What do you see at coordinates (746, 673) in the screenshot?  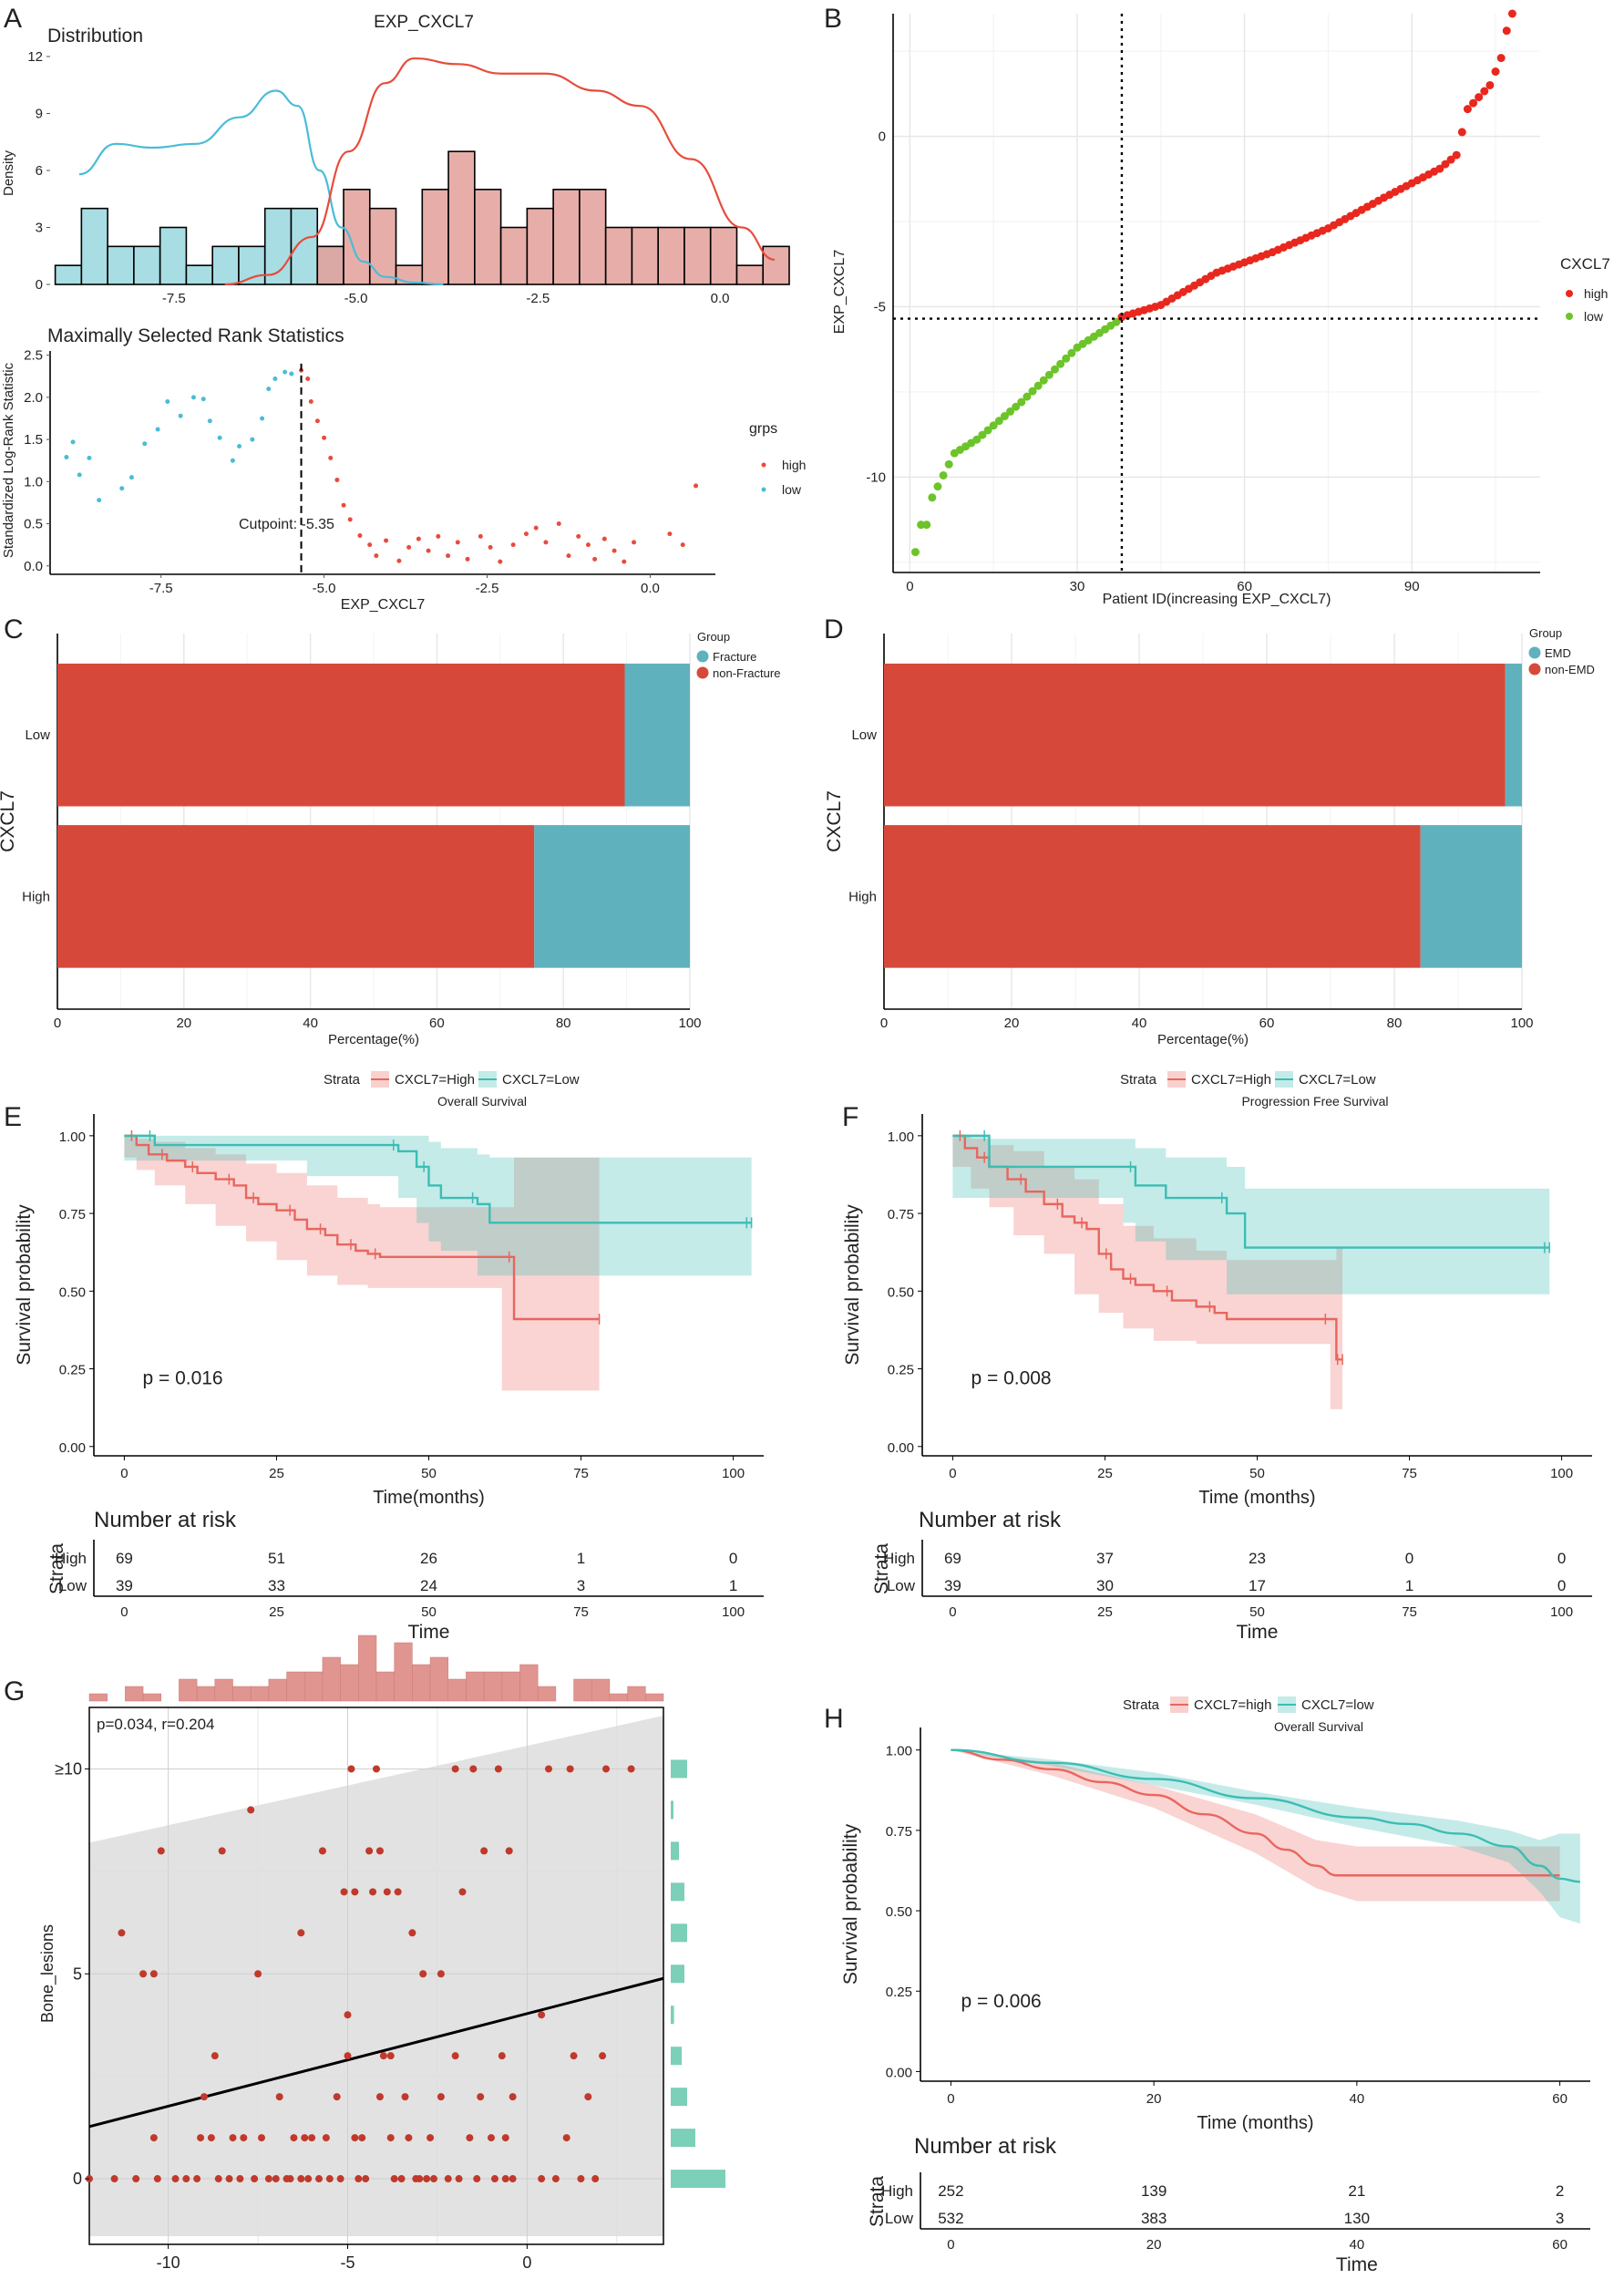 I see `legend-label: non-Fracture` at bounding box center [746, 673].